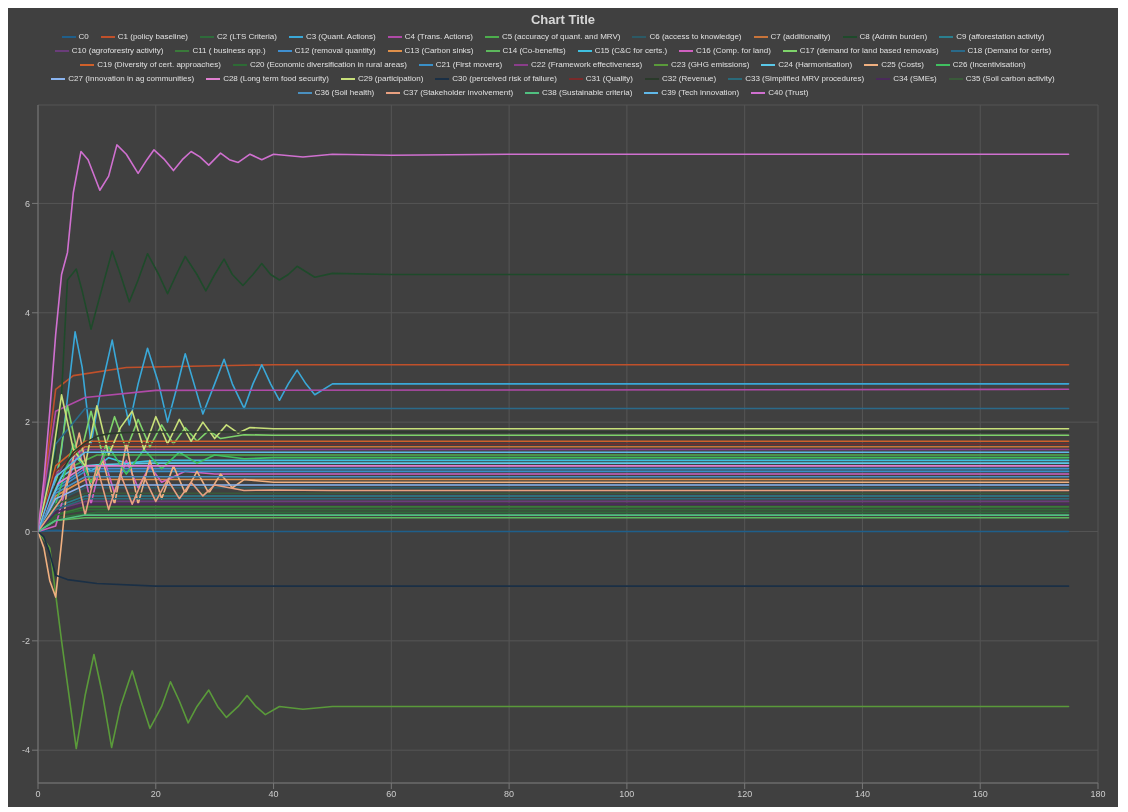 The height and width of the screenshot is (812, 1128). Describe the element at coordinates (276, 79) in the screenshot. I see `legend-label: C28 (Long term food security)` at that location.